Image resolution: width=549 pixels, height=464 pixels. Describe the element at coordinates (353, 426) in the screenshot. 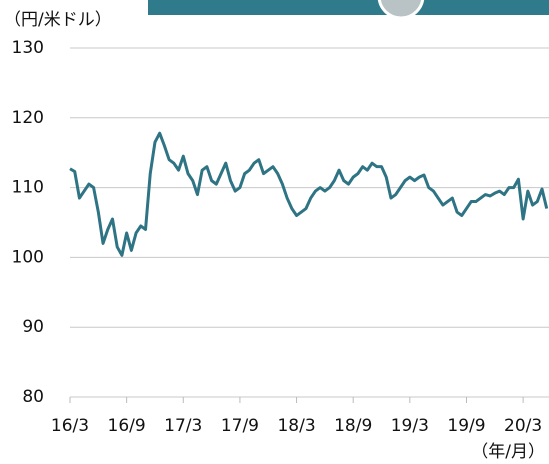

I see `x-tick-label: 18/9` at that location.